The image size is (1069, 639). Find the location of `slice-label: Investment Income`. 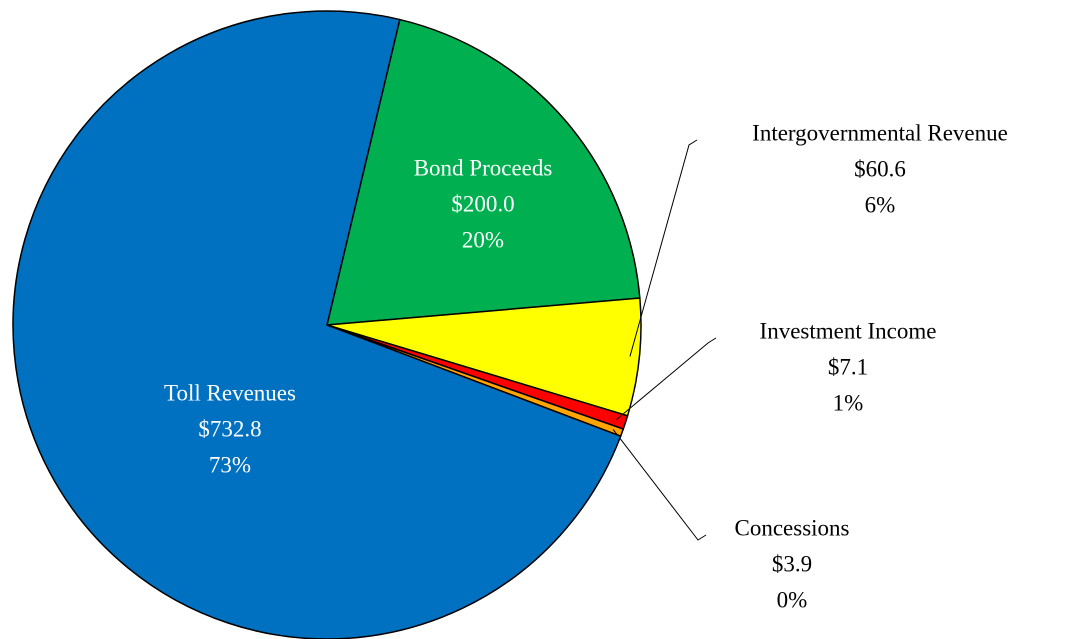

slice-label: Investment Income is located at coordinates (848, 330).